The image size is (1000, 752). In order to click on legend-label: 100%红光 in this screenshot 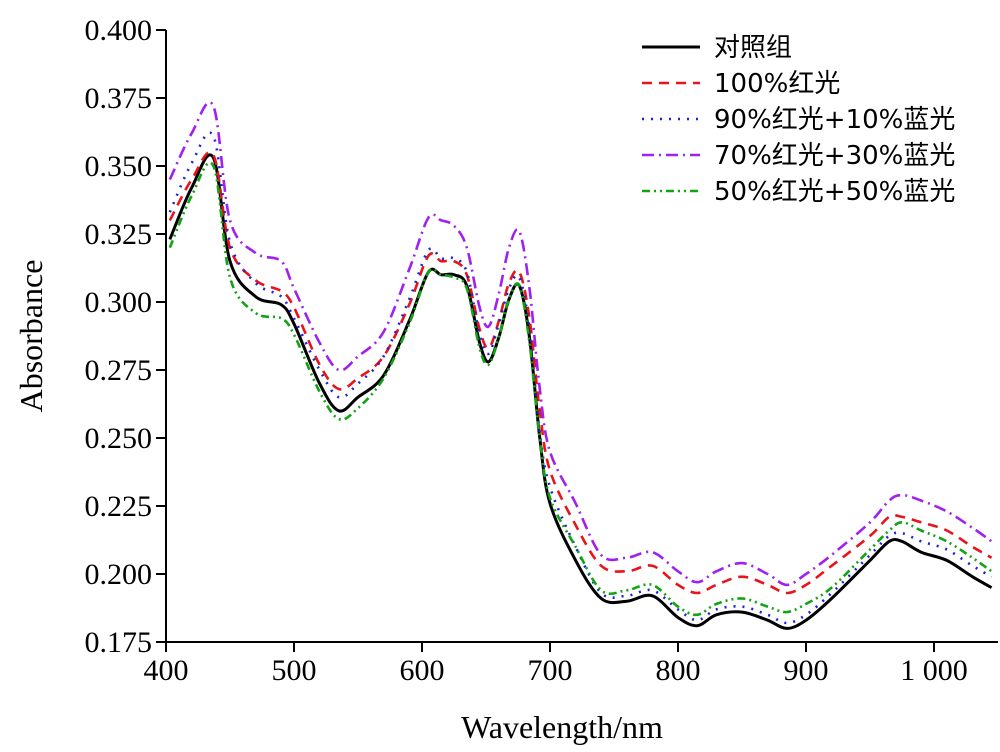, I will do `click(777, 84)`.